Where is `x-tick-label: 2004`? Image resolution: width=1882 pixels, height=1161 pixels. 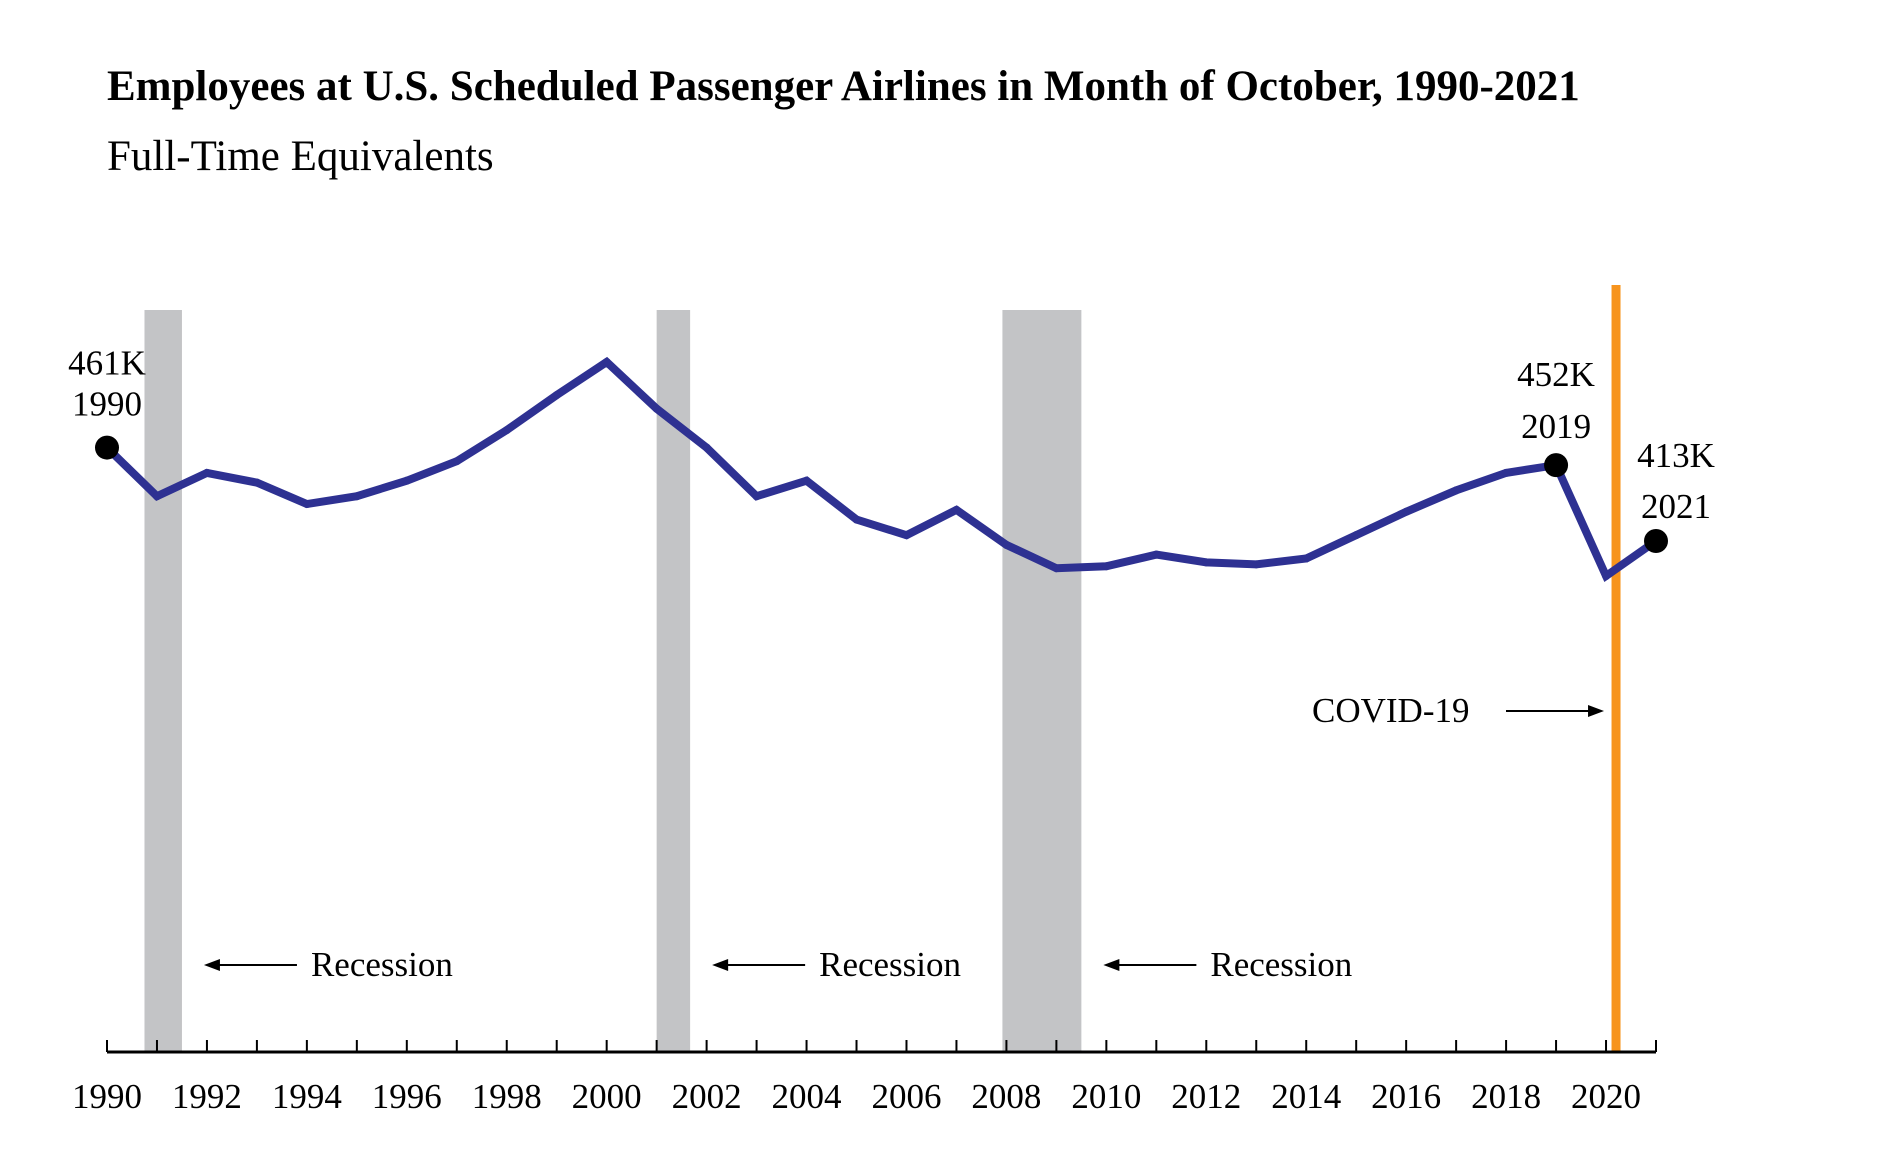 x-tick-label: 2004 is located at coordinates (807, 1096).